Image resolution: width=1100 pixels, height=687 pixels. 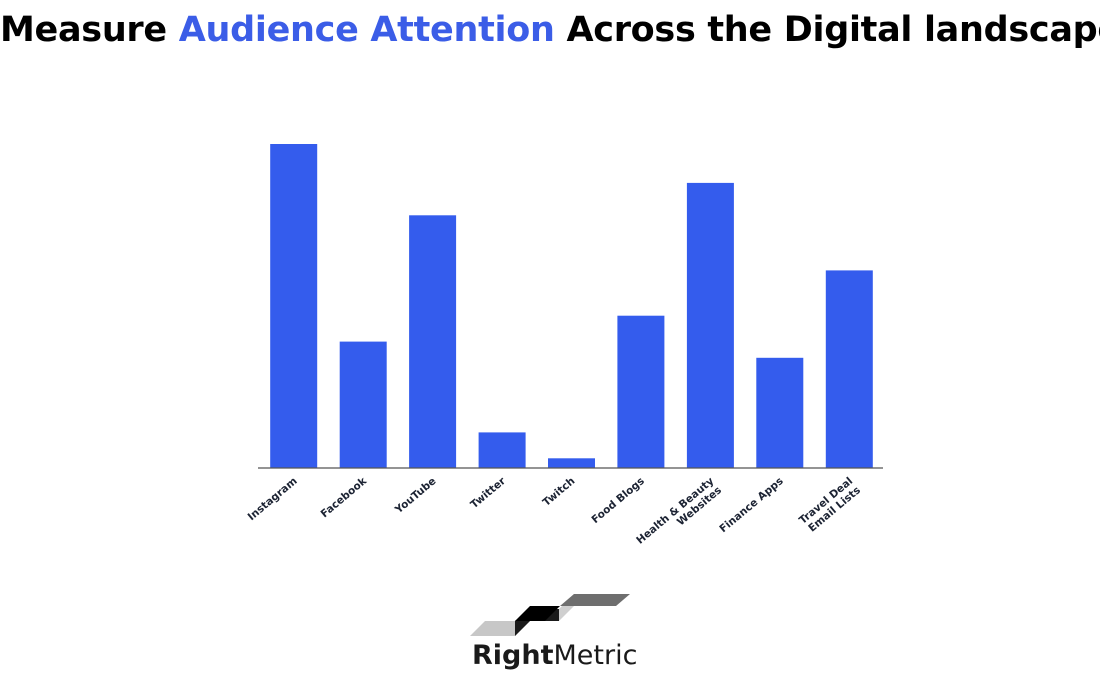 I want to click on x-tick-label: Facebook, so click(x=344, y=497).